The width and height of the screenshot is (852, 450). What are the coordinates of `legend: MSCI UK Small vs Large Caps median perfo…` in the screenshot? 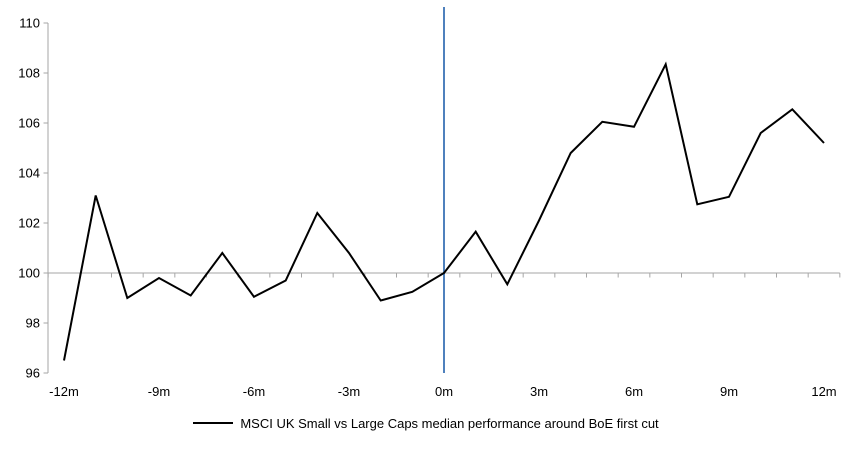 It's located at (426, 423).